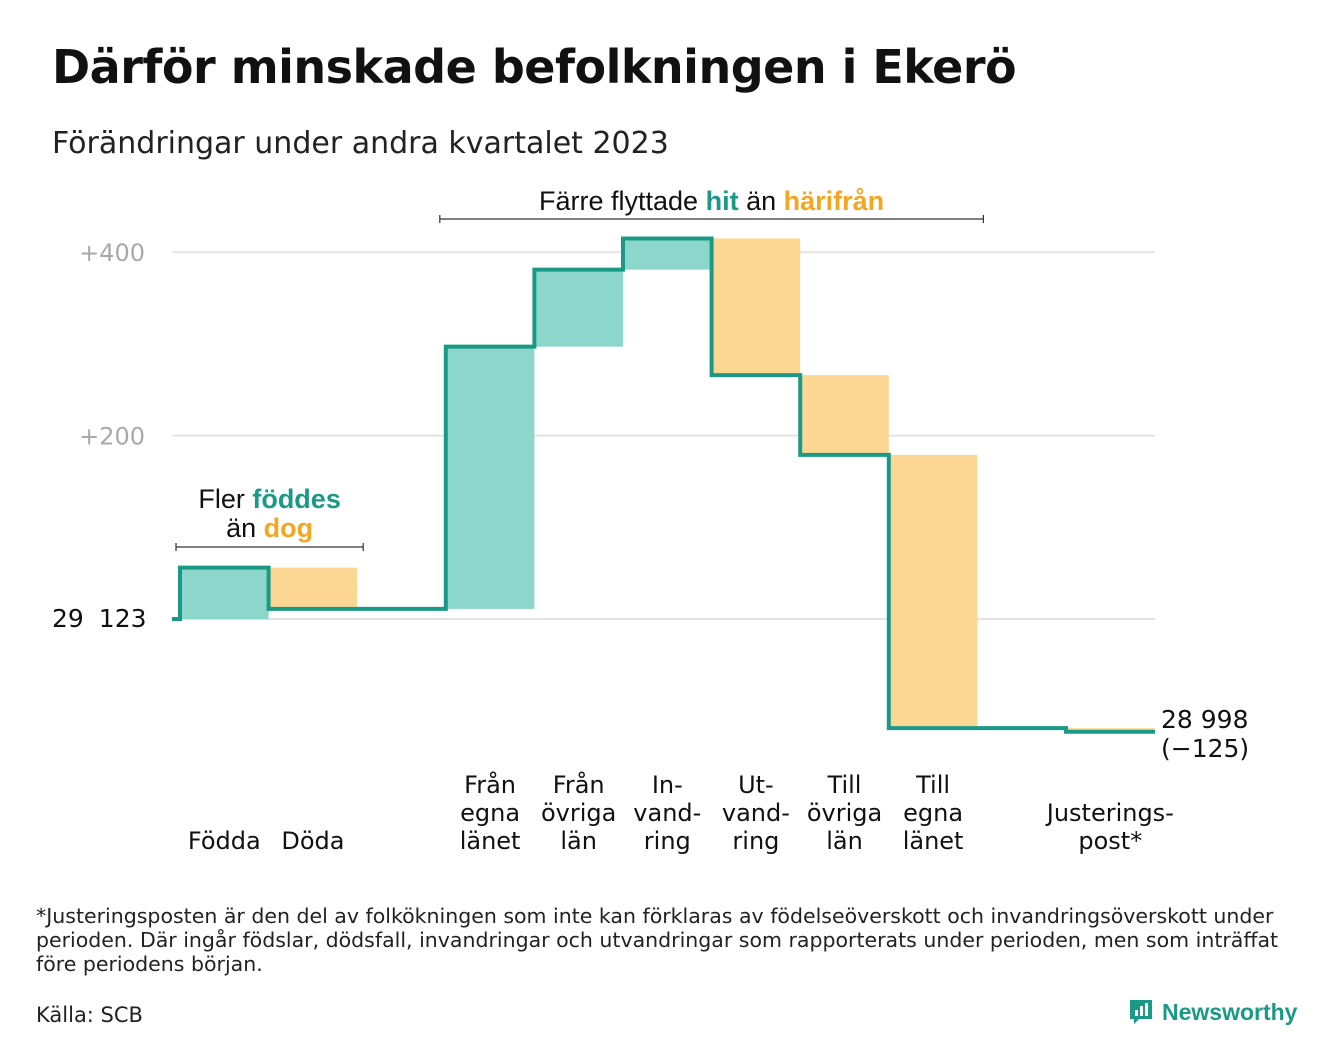  I want to click on x-category-label: Justerings-post*, so click(1109, 827).